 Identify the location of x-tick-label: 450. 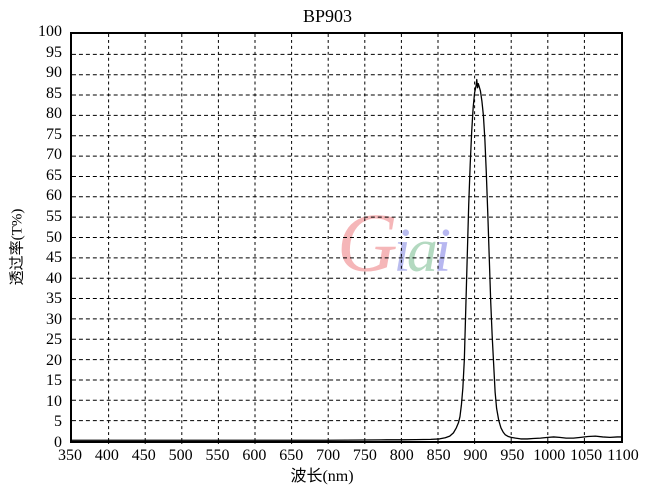
(143, 455).